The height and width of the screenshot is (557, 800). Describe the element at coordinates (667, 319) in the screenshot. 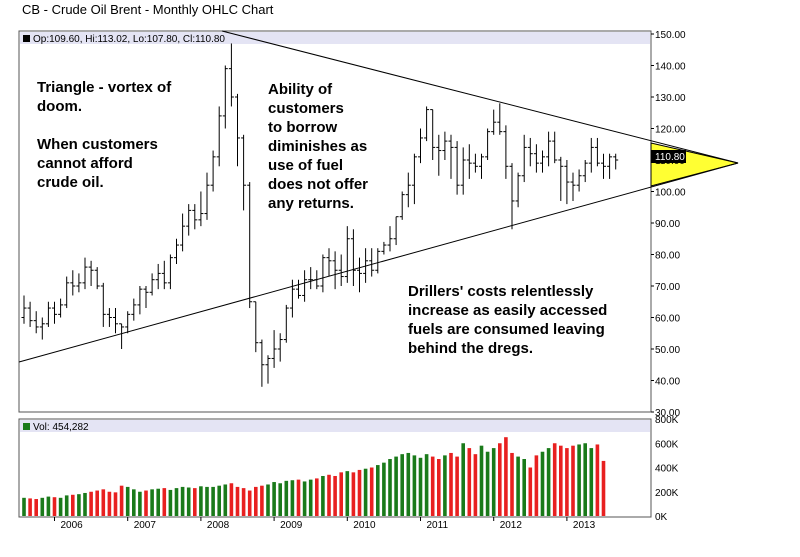

I see `price-tick-label: 60.00` at that location.